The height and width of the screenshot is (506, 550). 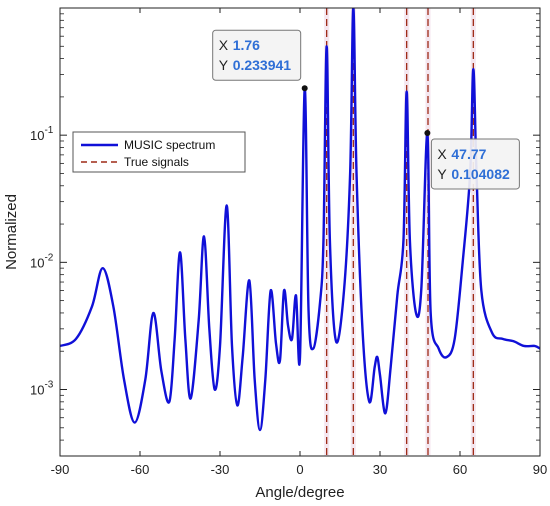 I want to click on y-tick-label-2: 10⁻¹, so click(x=42, y=134).